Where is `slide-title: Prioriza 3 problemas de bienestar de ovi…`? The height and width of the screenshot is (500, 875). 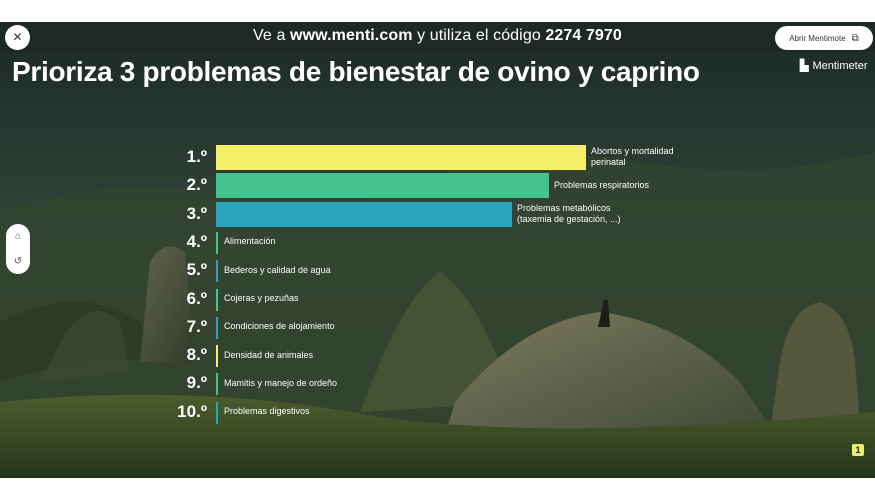
slide-title: Prioriza 3 problemas de bienestar de ovi… is located at coordinates (356, 71).